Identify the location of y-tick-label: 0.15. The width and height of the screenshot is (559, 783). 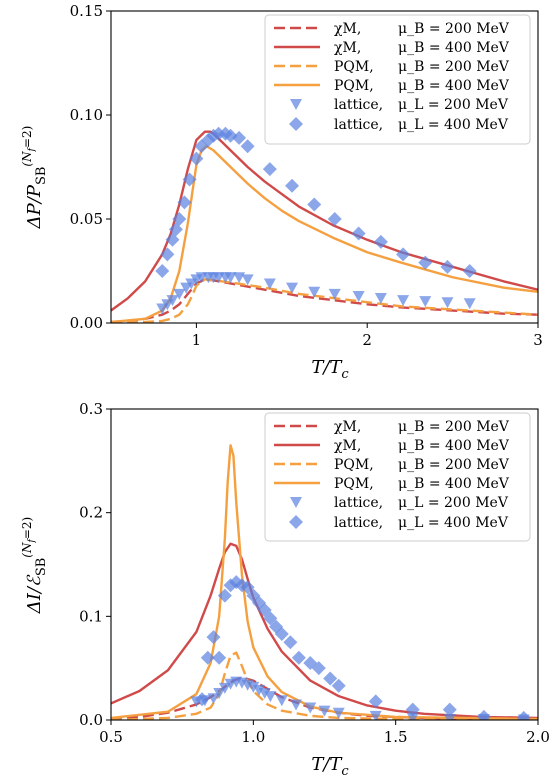
(86, 11).